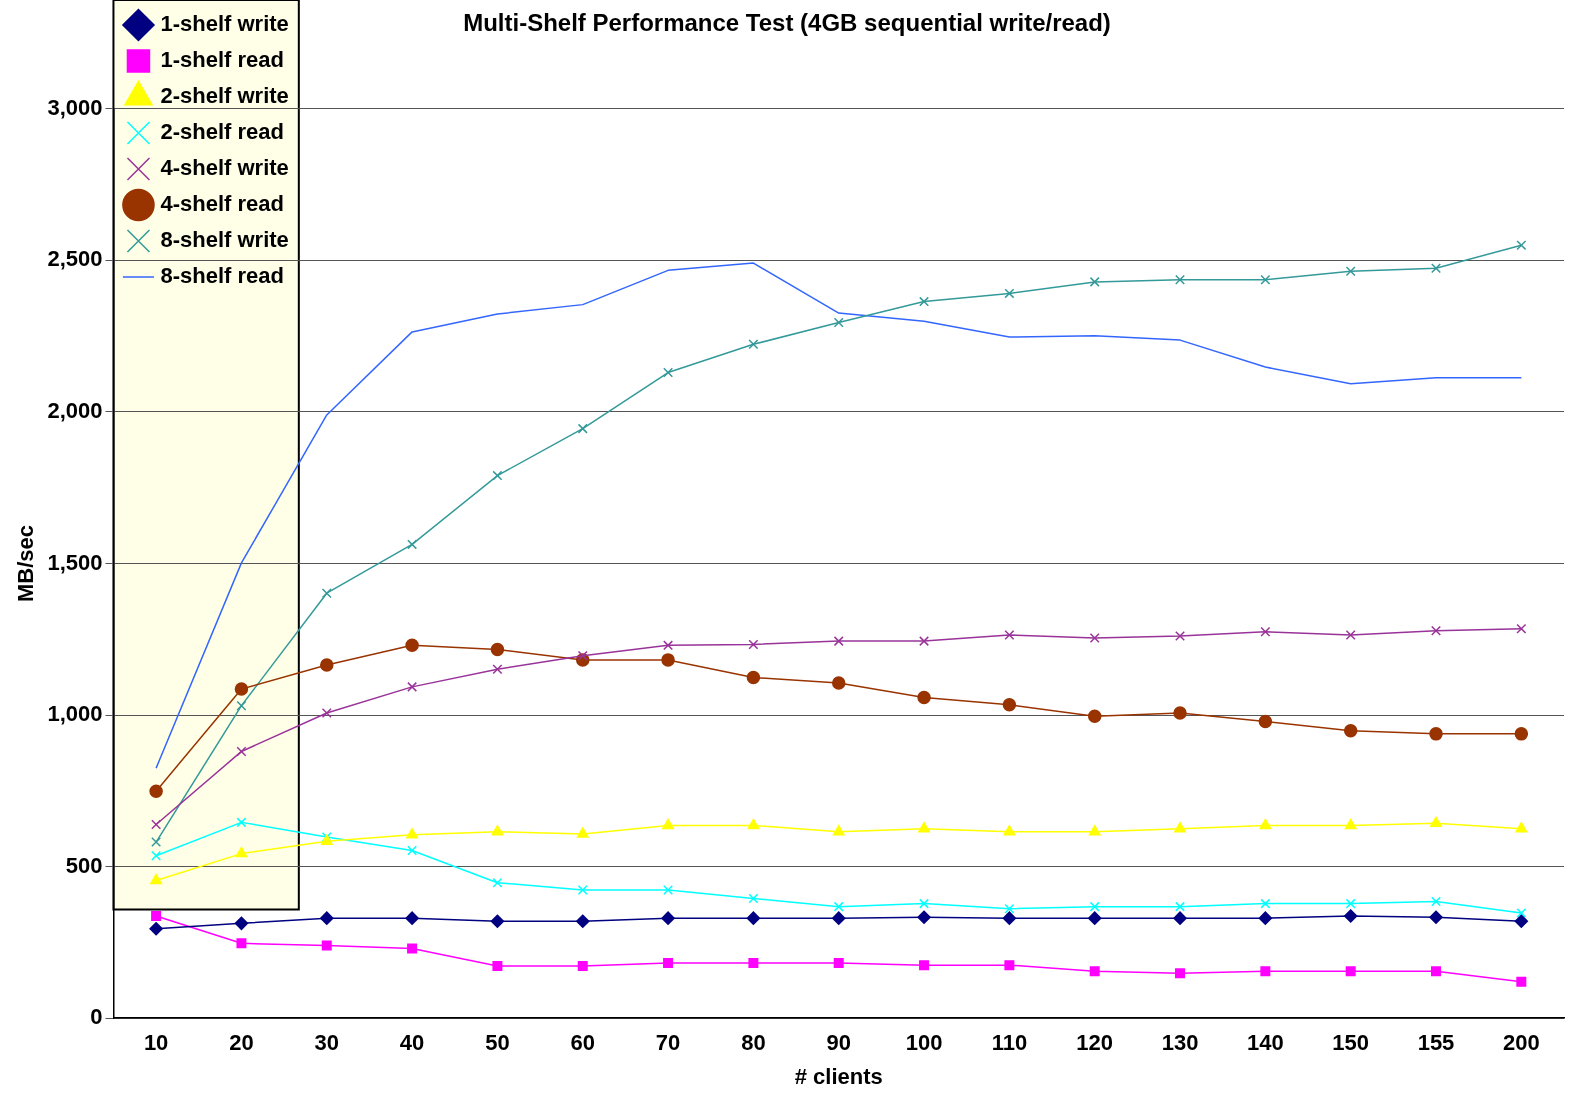 The image size is (1594, 1107). I want to click on y-tick-label: 1,500, so click(75, 562).